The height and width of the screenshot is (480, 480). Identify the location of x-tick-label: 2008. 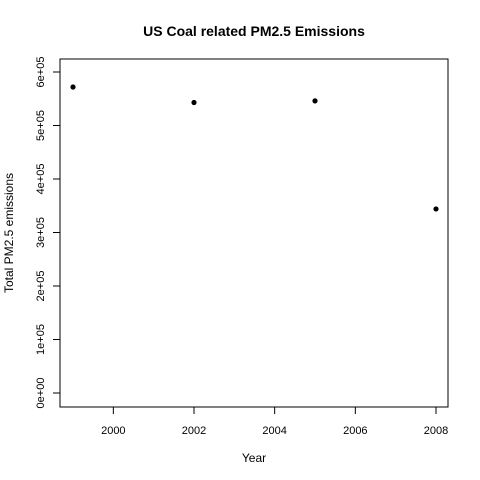
(436, 431).